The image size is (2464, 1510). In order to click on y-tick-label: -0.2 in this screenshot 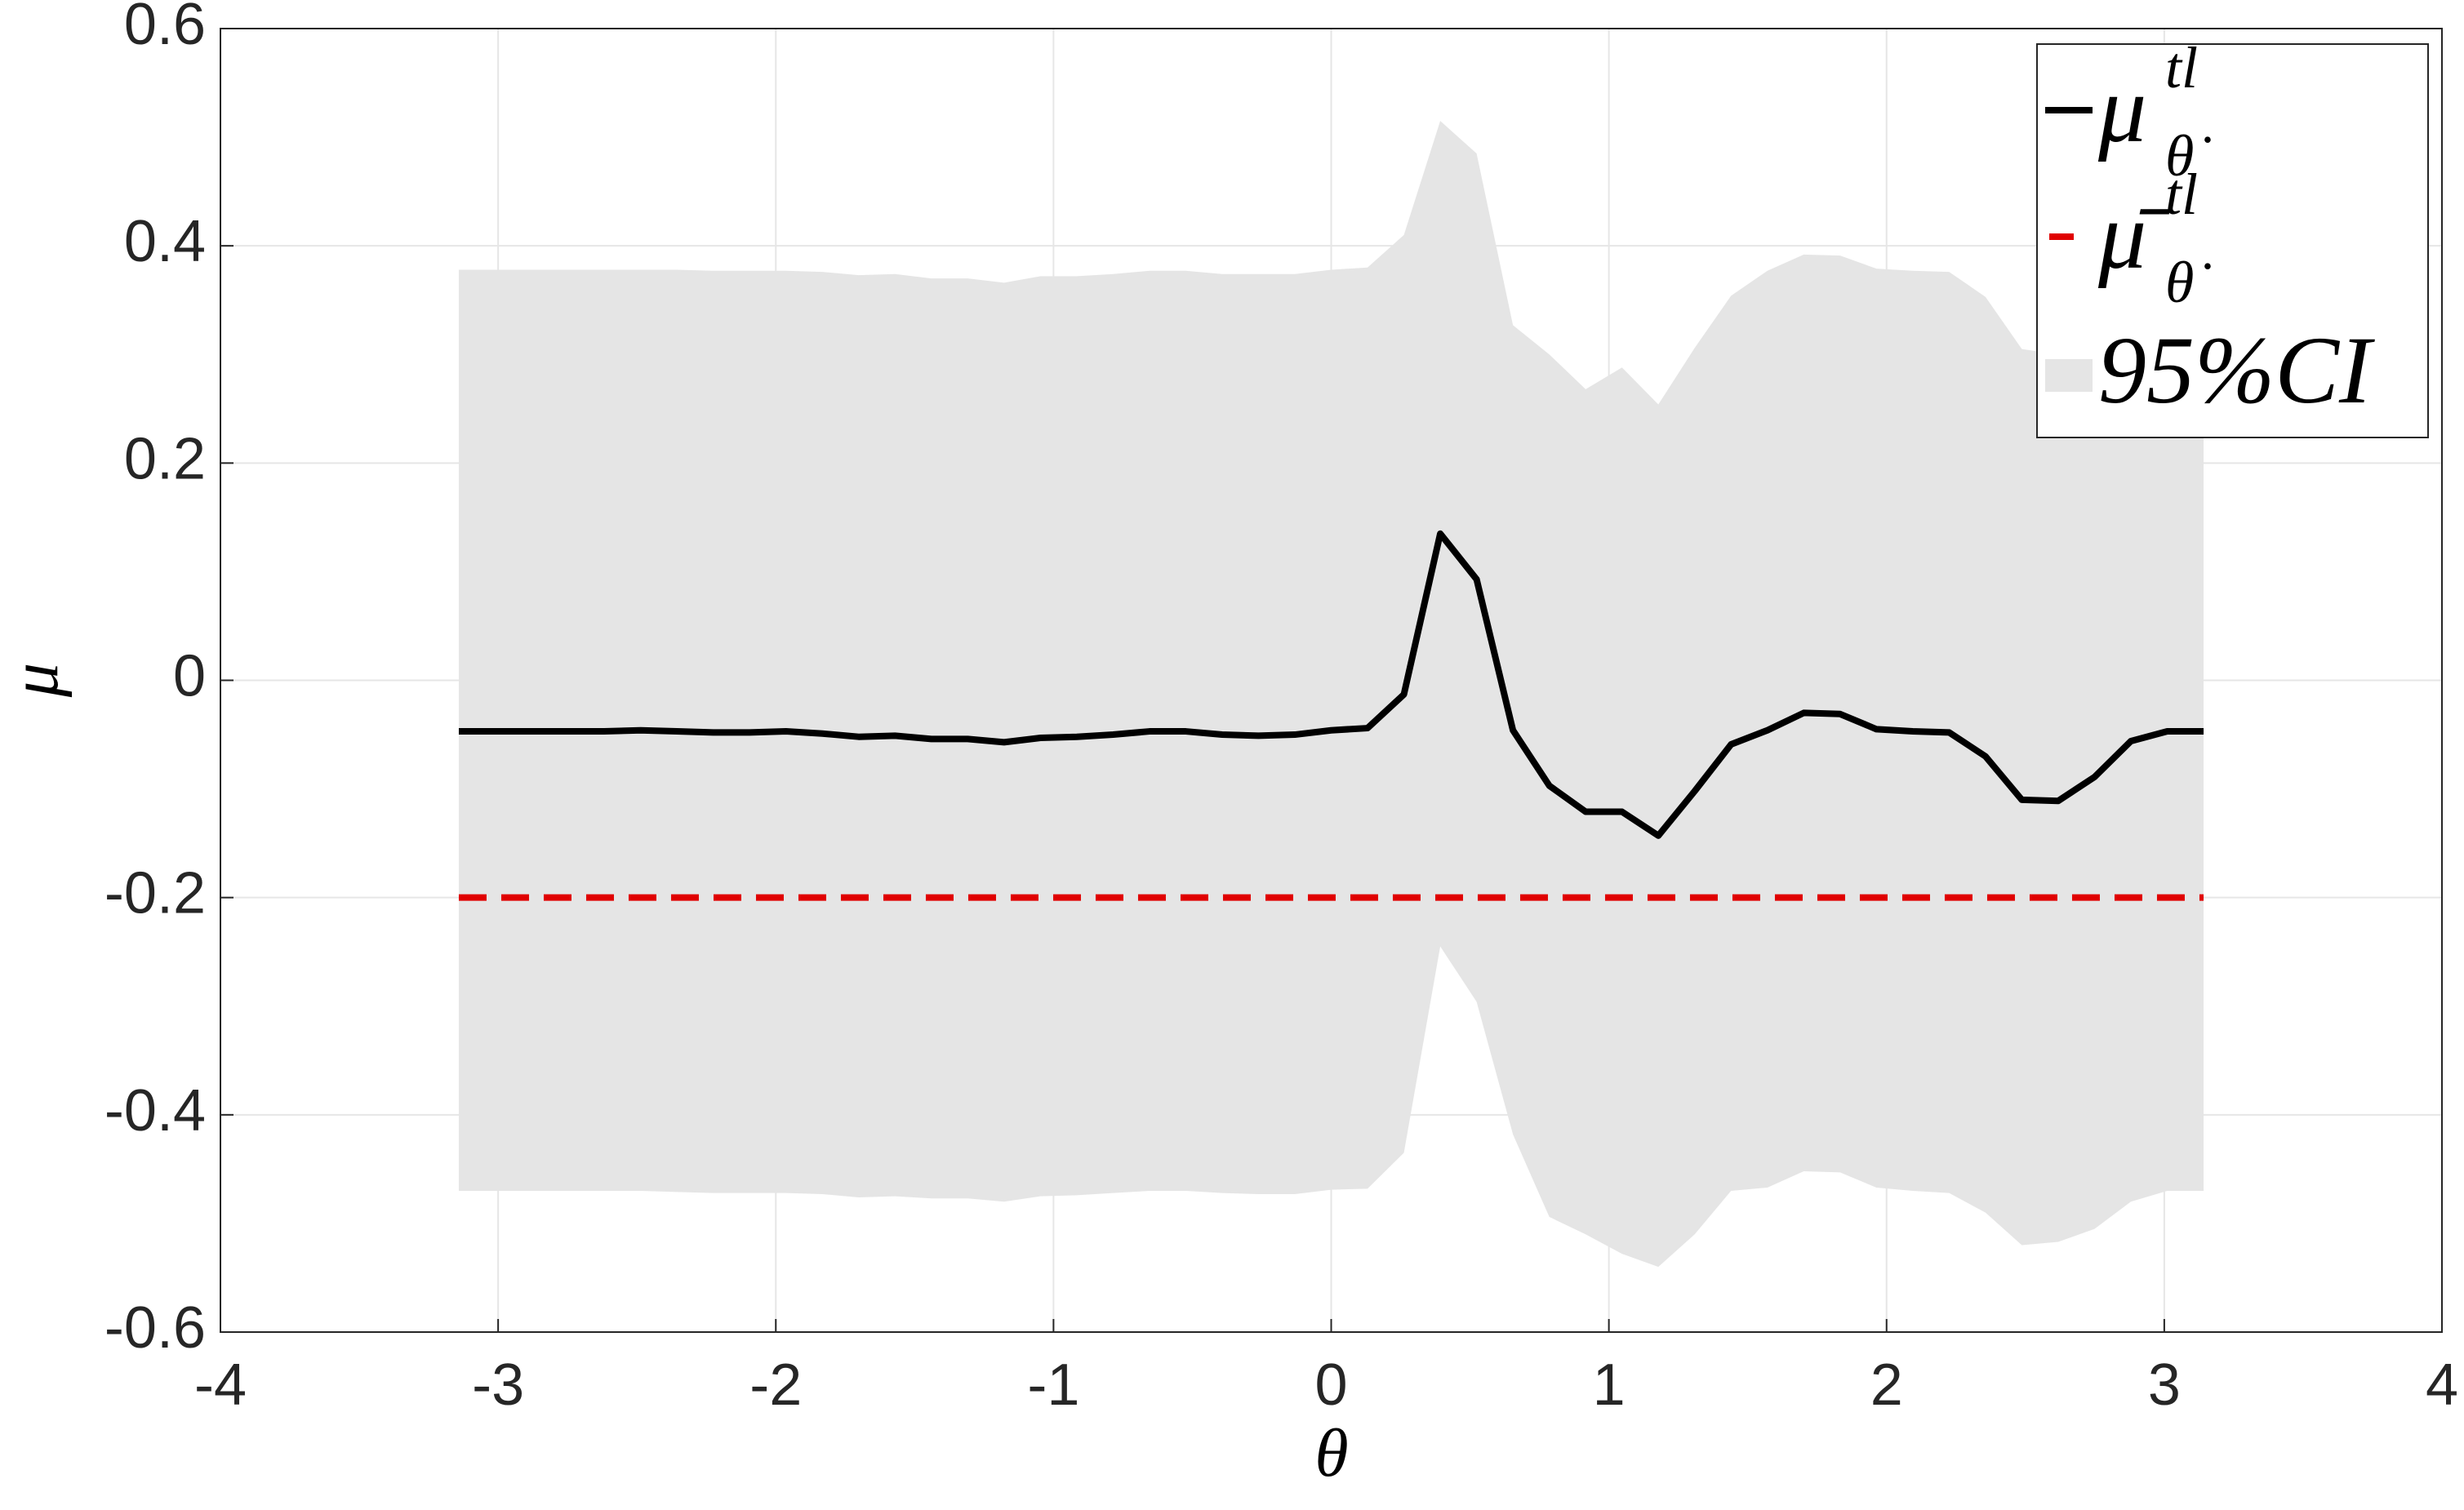, I will do `click(156, 894)`.